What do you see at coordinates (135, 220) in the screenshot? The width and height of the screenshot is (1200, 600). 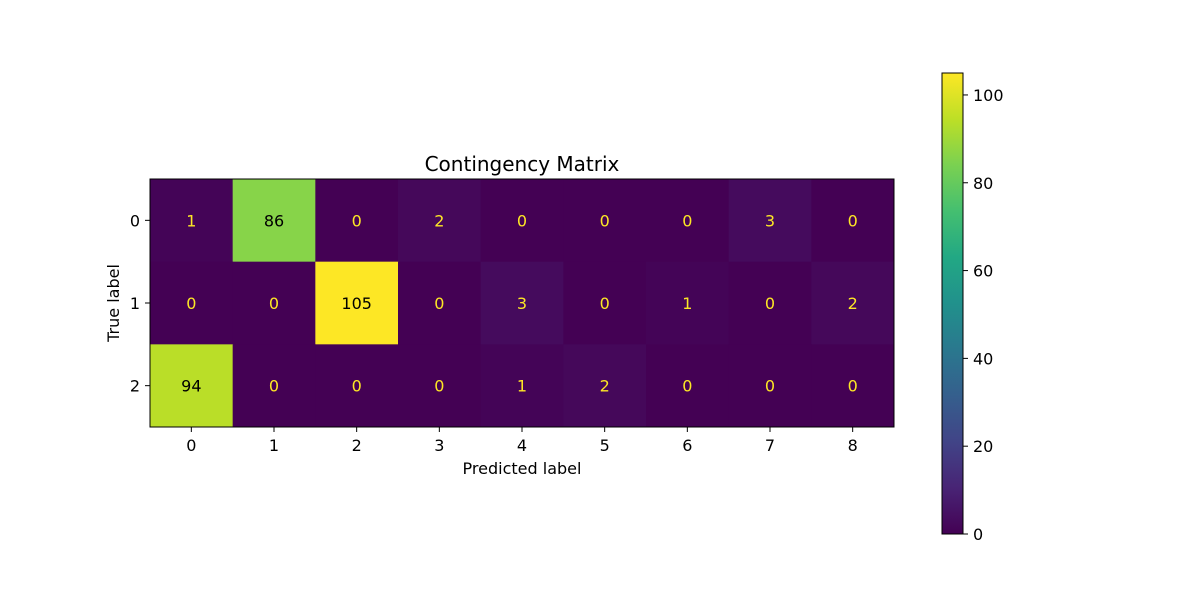 I see `y-tick-label: 0` at bounding box center [135, 220].